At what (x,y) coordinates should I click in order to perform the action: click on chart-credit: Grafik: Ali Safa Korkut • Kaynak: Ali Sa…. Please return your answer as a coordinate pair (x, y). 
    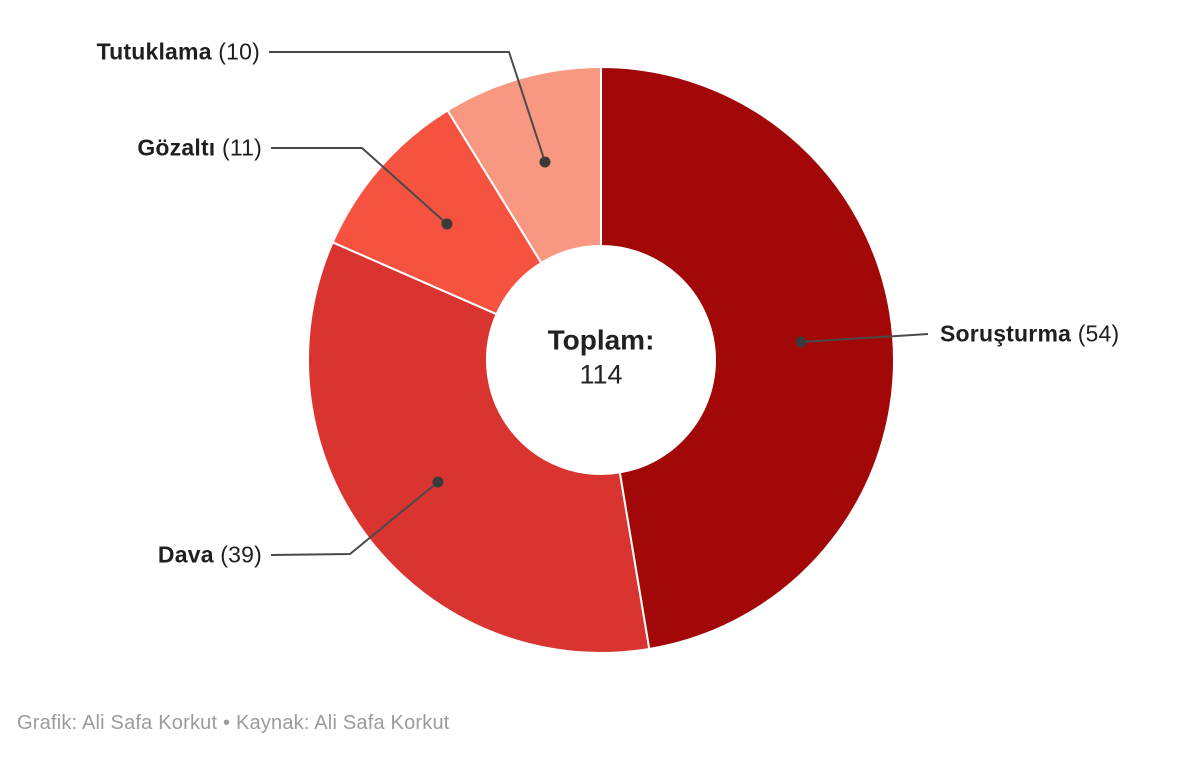
    Looking at the image, I should click on (233, 723).